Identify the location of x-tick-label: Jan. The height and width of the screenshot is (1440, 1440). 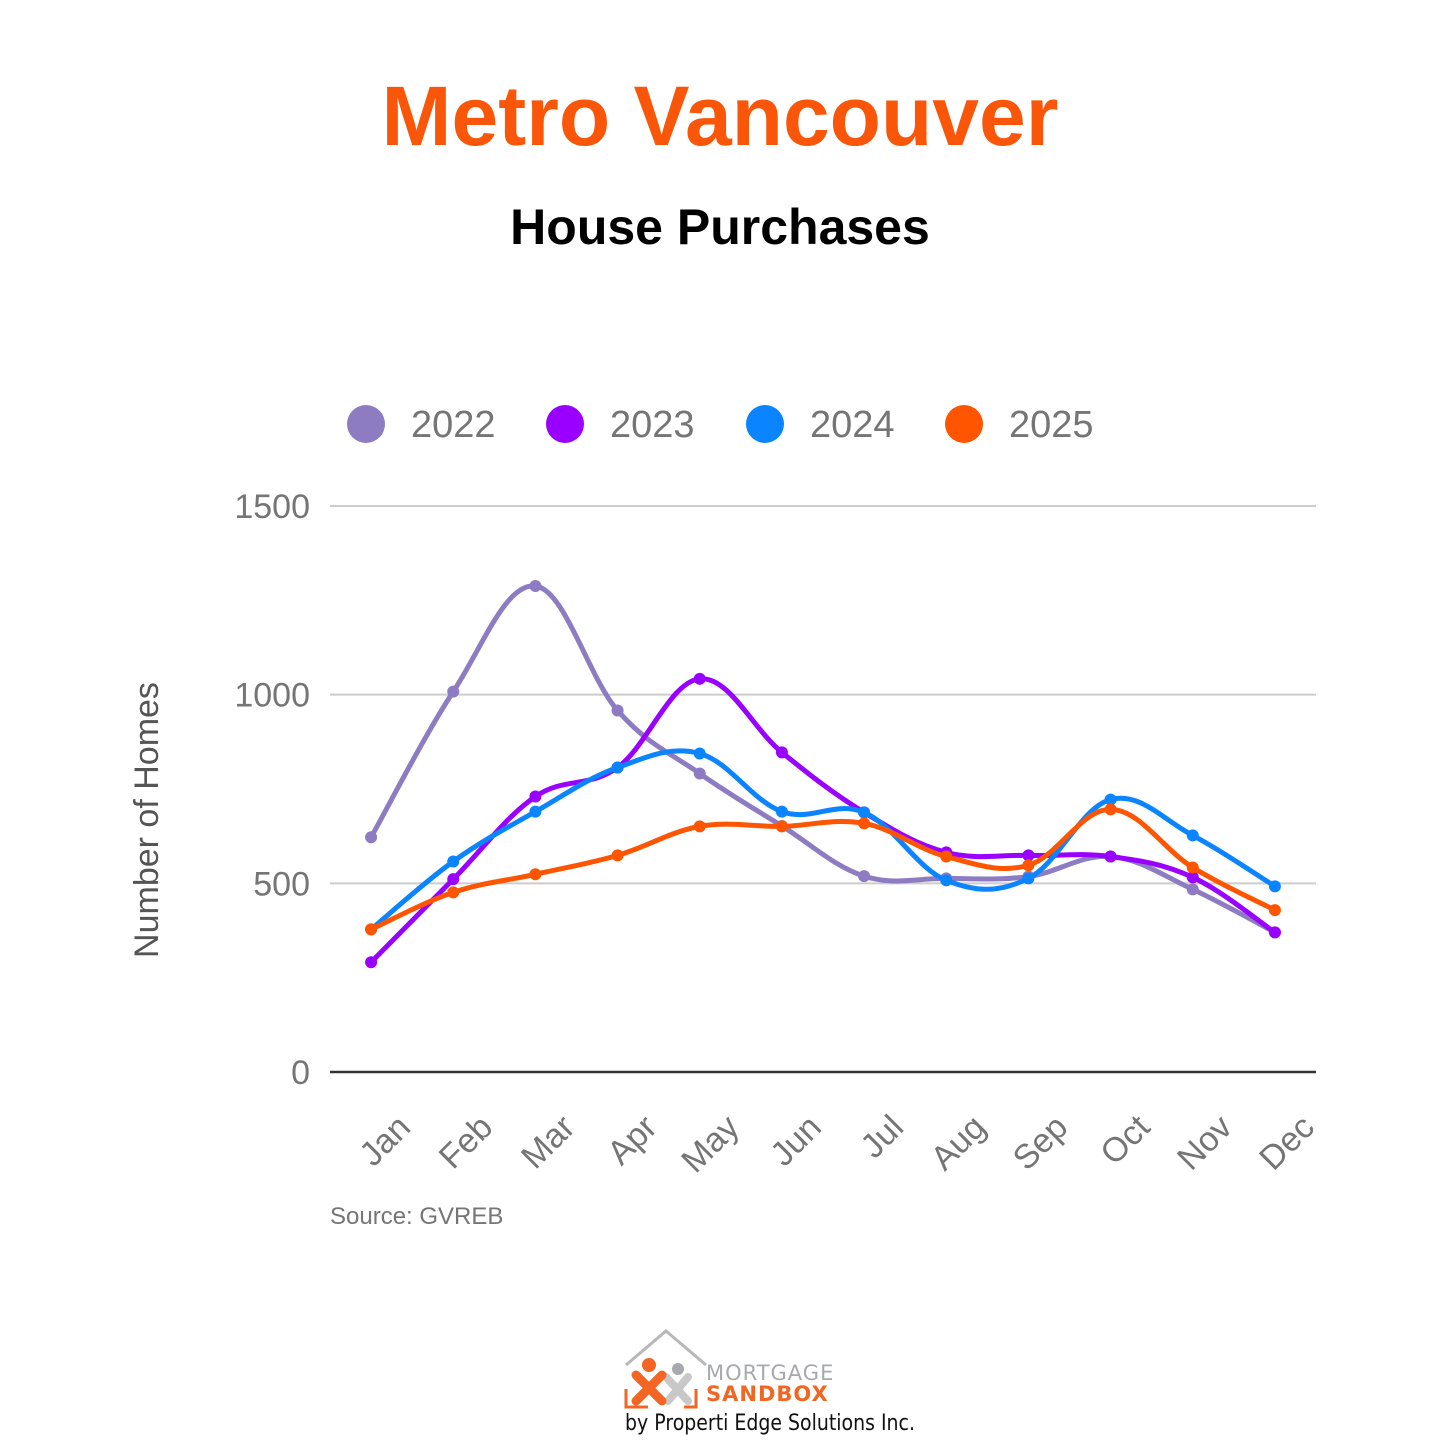
(385, 1141).